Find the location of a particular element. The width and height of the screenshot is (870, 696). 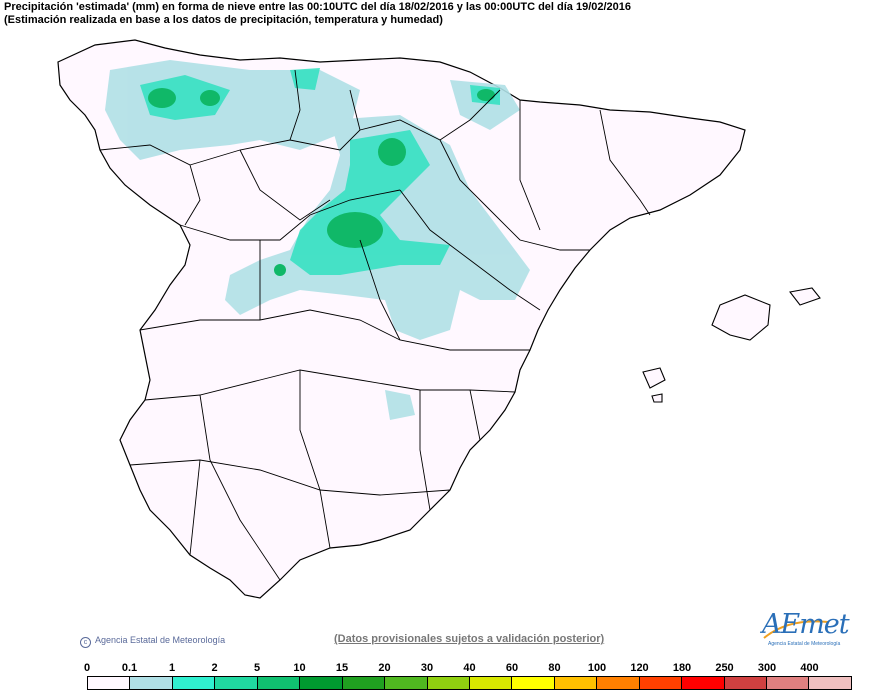

precip-cyan-areas is located at coordinates (320, 171).